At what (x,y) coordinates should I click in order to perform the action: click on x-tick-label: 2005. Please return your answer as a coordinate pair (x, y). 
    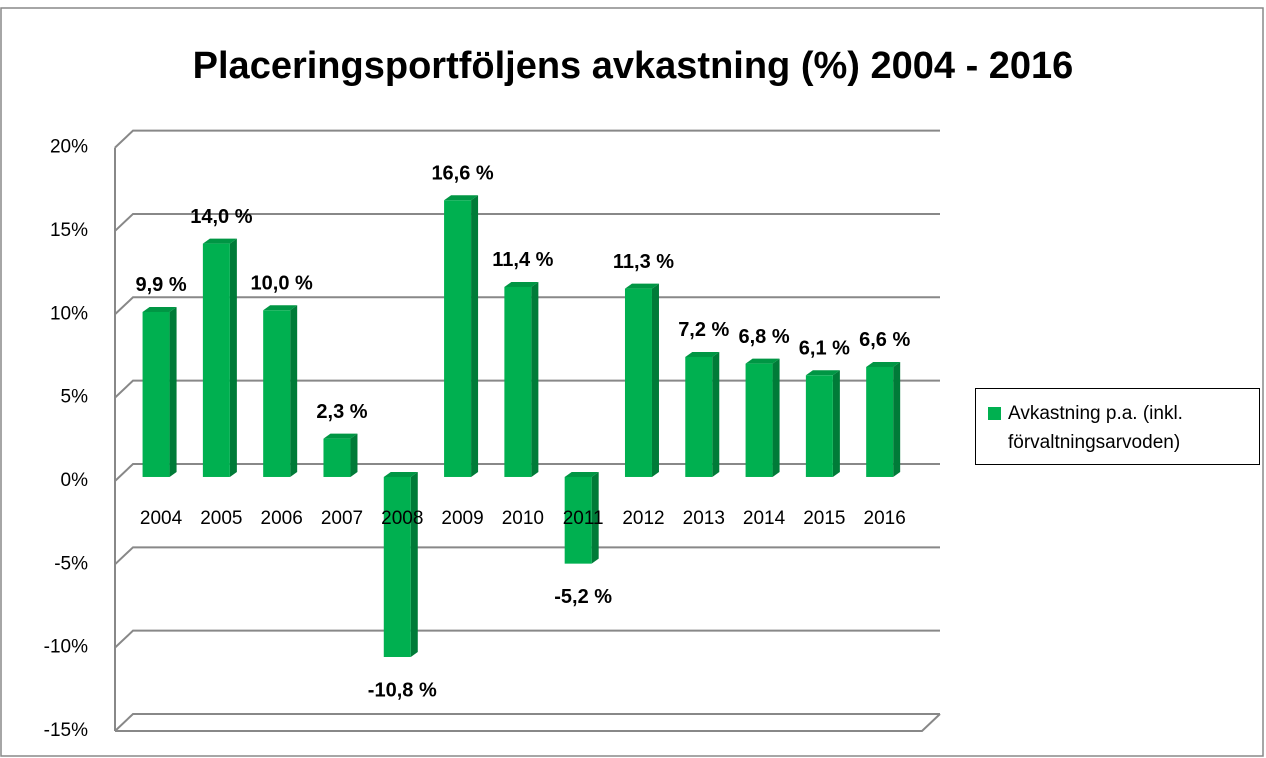
    Looking at the image, I should click on (221, 518).